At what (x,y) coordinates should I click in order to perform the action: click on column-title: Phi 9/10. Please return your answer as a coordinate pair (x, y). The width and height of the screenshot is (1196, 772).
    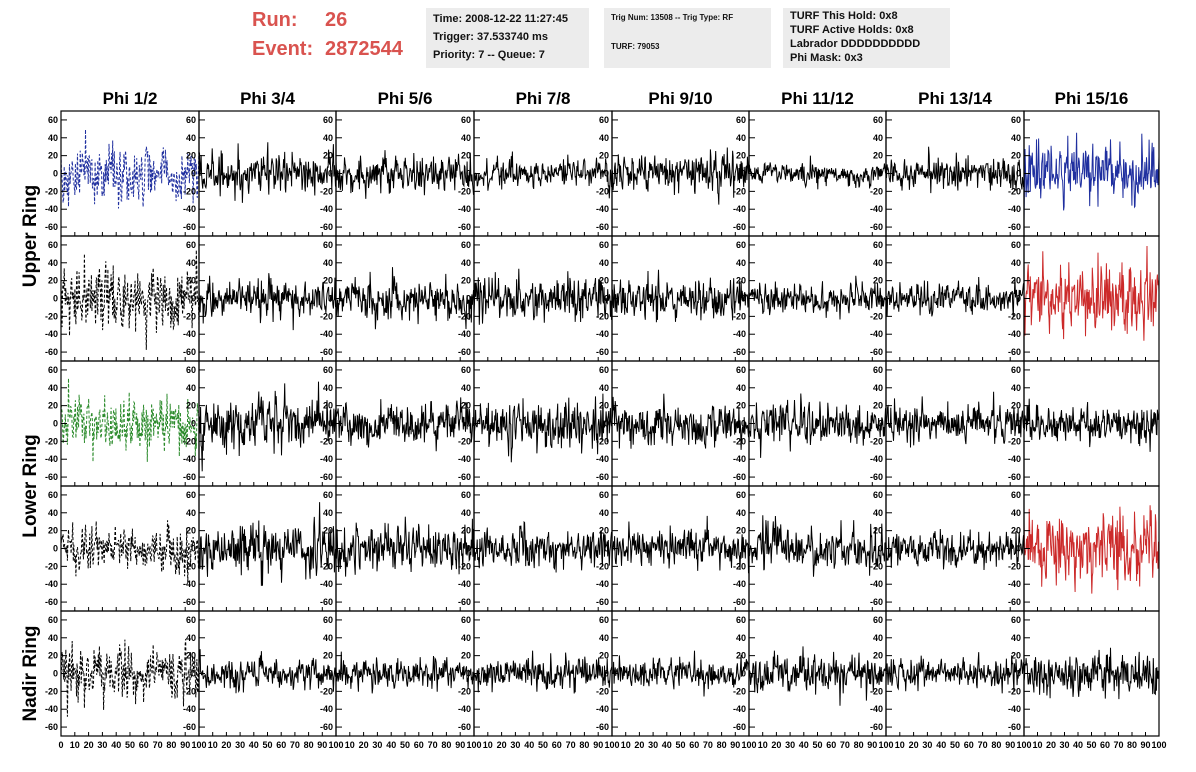
    Looking at the image, I should click on (680, 98).